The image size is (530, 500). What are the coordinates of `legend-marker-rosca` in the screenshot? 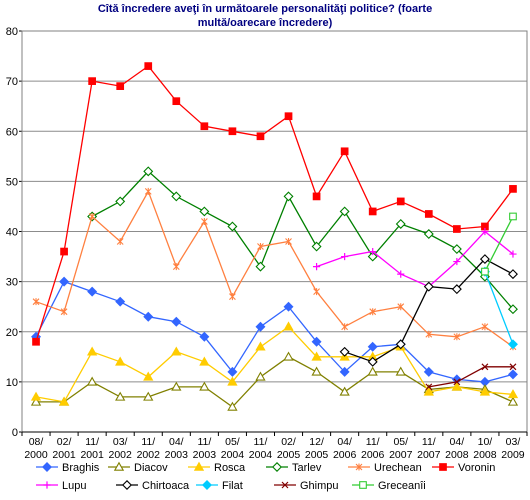 It's located at (199, 466).